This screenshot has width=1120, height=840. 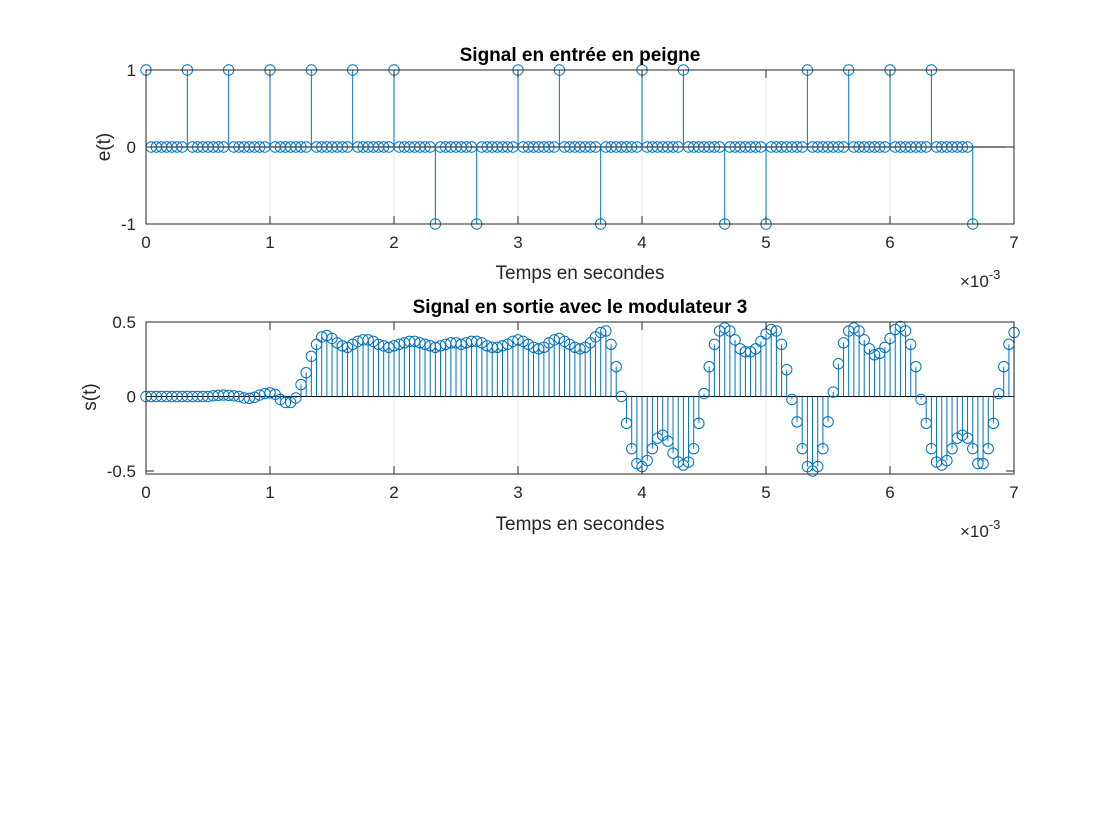 I want to click on x-exponent-1: ×10⁻³, so click(x=980, y=279).